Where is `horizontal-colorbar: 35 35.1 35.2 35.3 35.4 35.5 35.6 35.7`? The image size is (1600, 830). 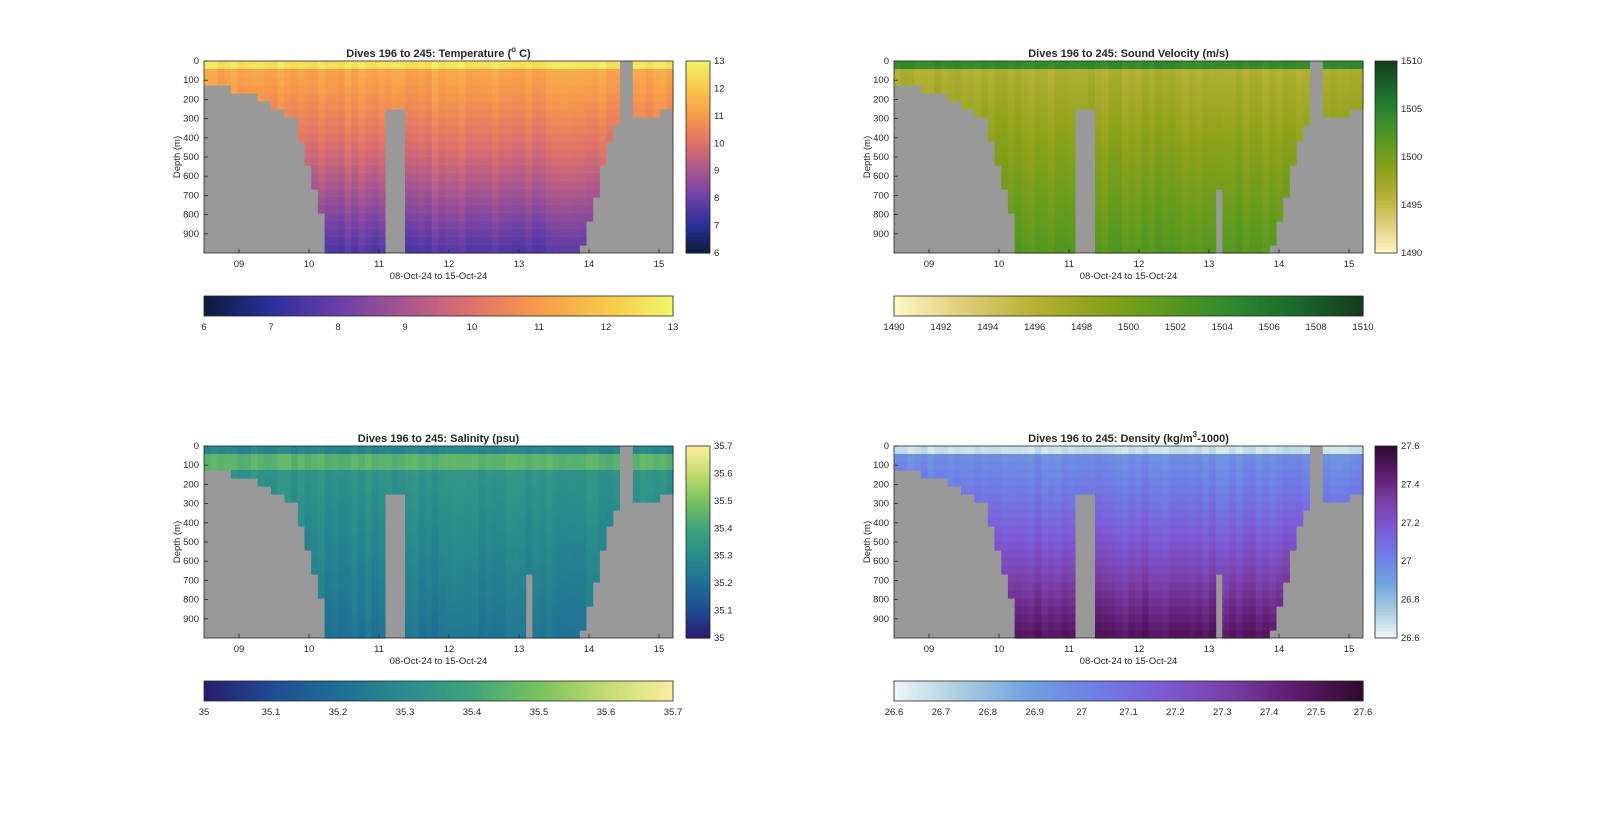
horizontal-colorbar: 35 35.1 35.2 35.3 35.4 35.5 35.6 35.7 is located at coordinates (440, 699).